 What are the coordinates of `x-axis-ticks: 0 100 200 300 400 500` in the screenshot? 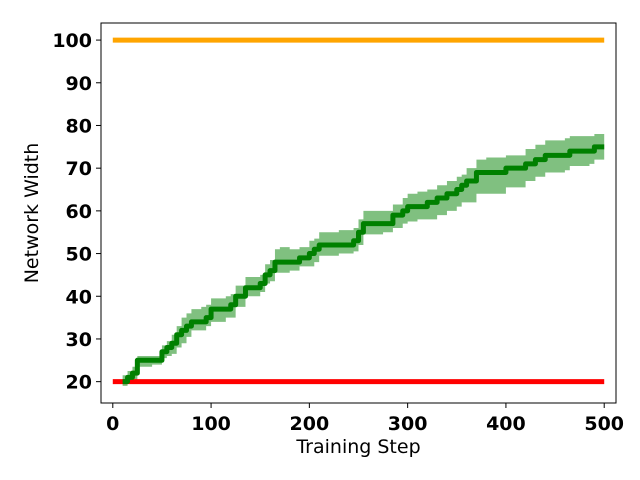 It's located at (365, 419).